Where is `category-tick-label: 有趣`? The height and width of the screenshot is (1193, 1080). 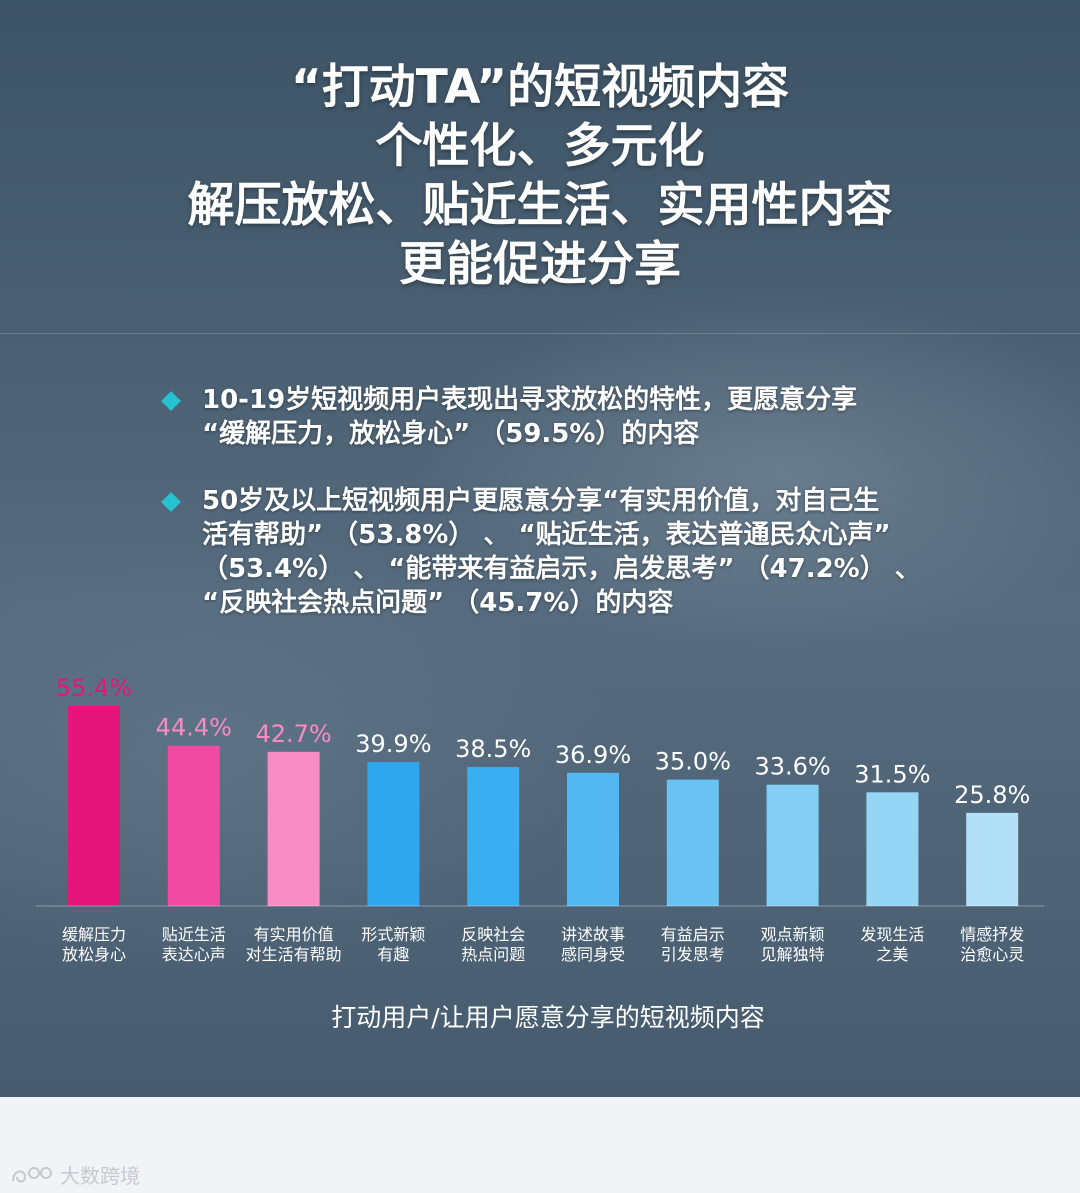 category-tick-label: 有趣 is located at coordinates (393, 954).